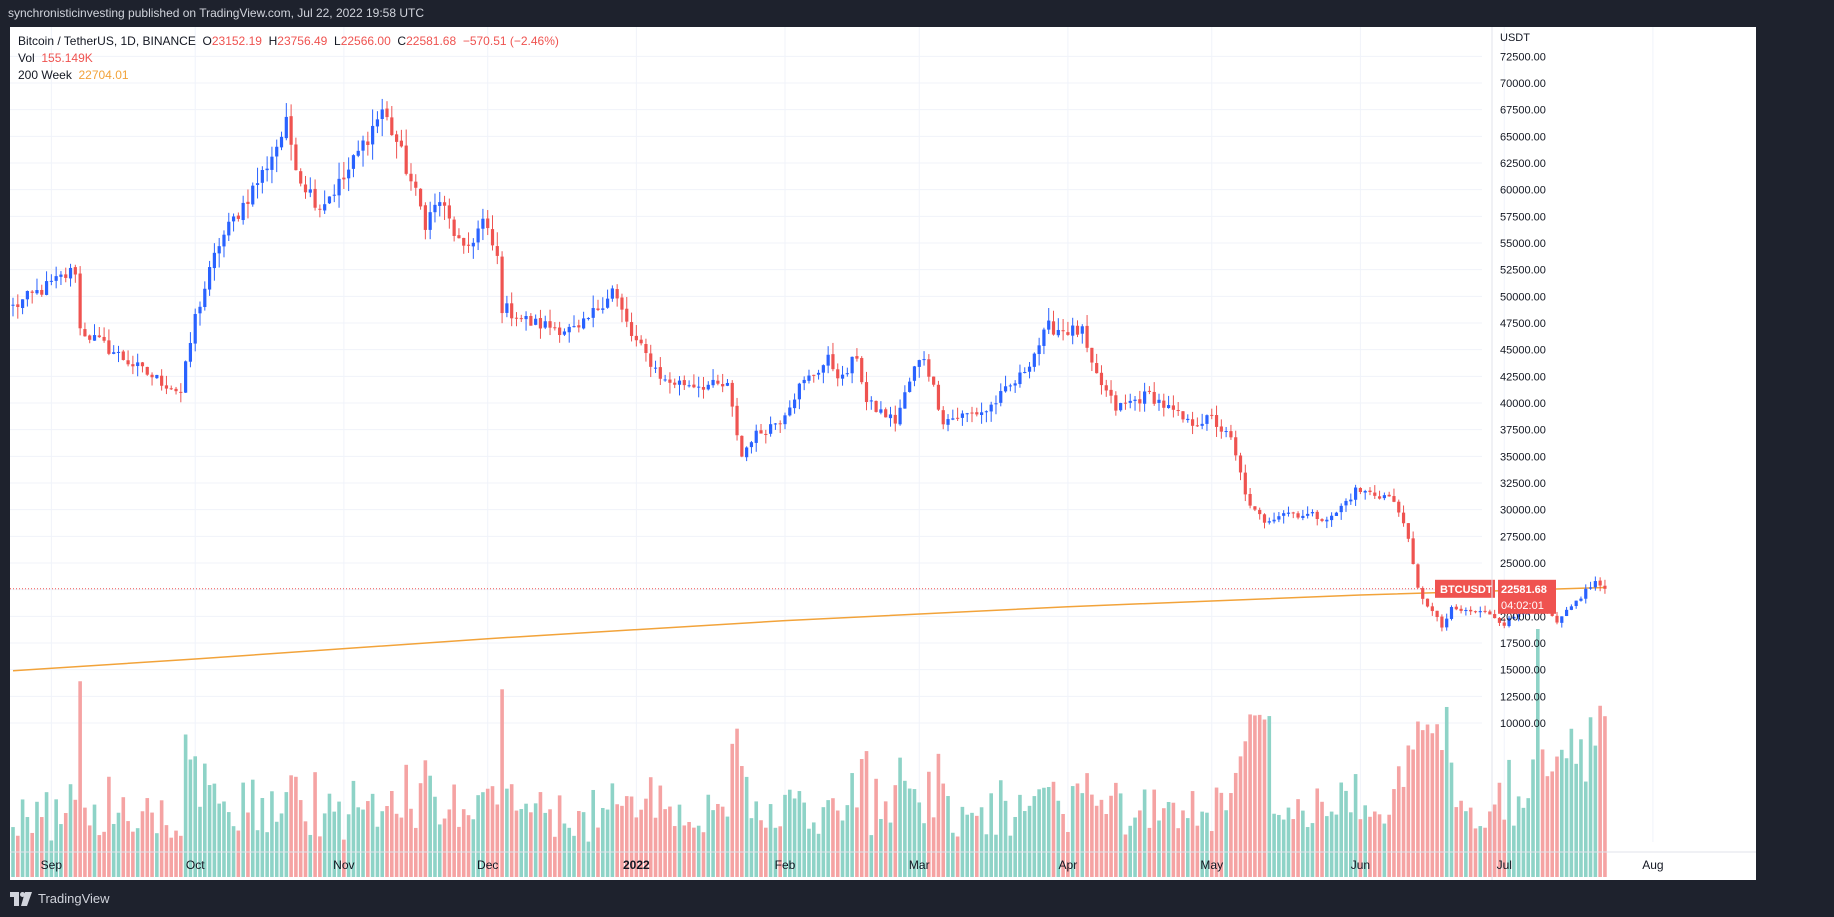 The image size is (1834, 917). What do you see at coordinates (60, 898) in the screenshot?
I see `tradingview-logo: TradingView` at bounding box center [60, 898].